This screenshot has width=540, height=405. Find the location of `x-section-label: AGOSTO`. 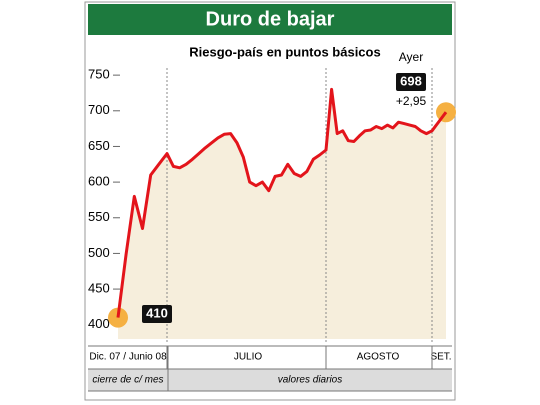

x-section-label: AGOSTO is located at coordinates (378, 357).